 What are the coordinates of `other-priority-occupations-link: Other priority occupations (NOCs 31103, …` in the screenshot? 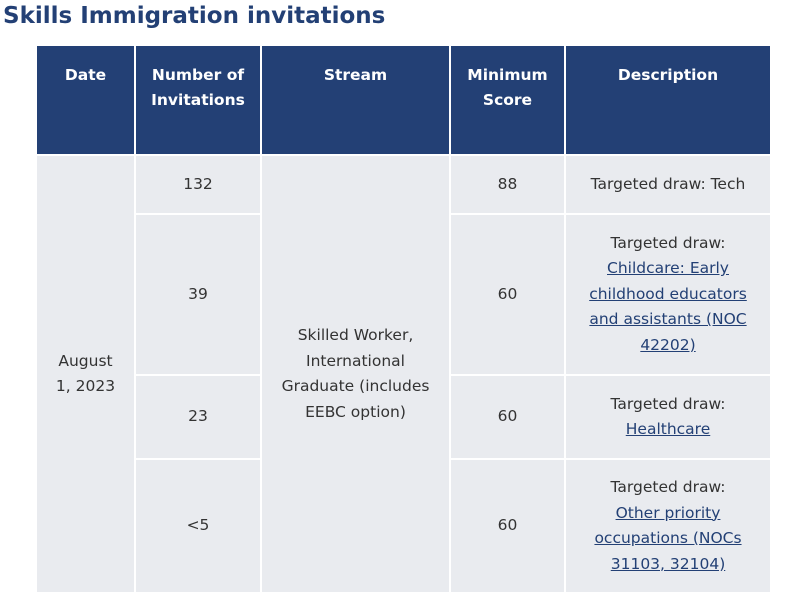 It's located at (668, 538).